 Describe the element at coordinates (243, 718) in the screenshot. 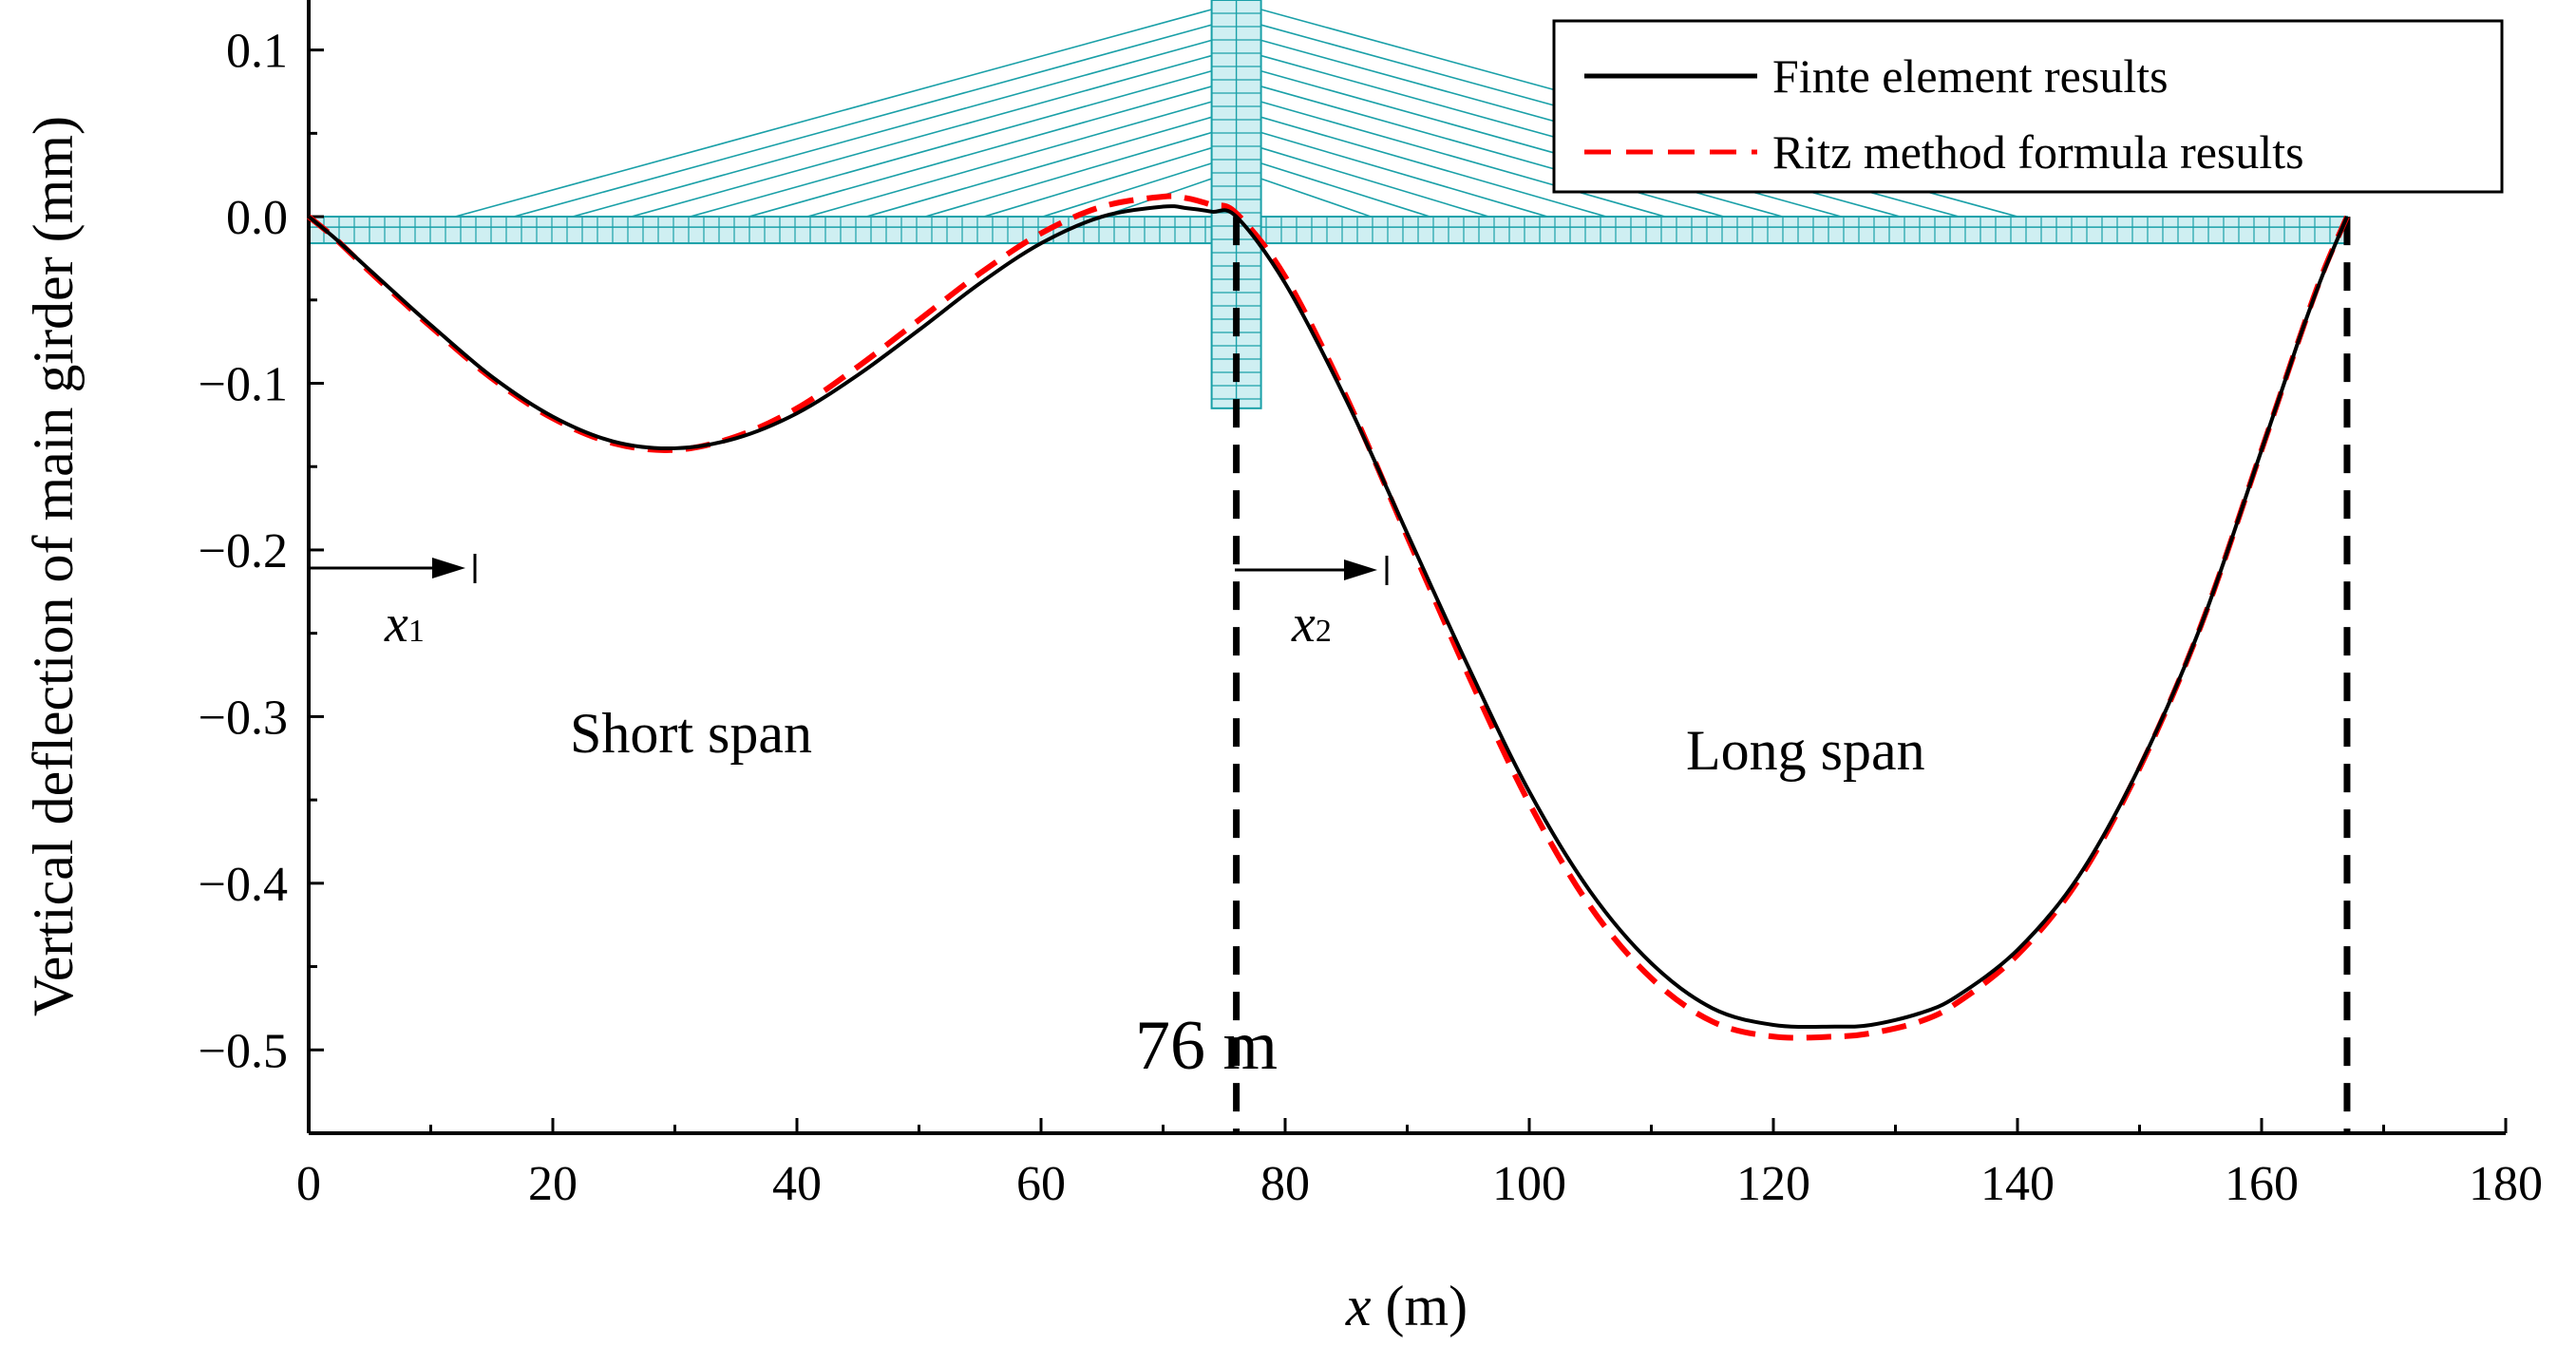

I see `y-tick-label: −0.3` at that location.